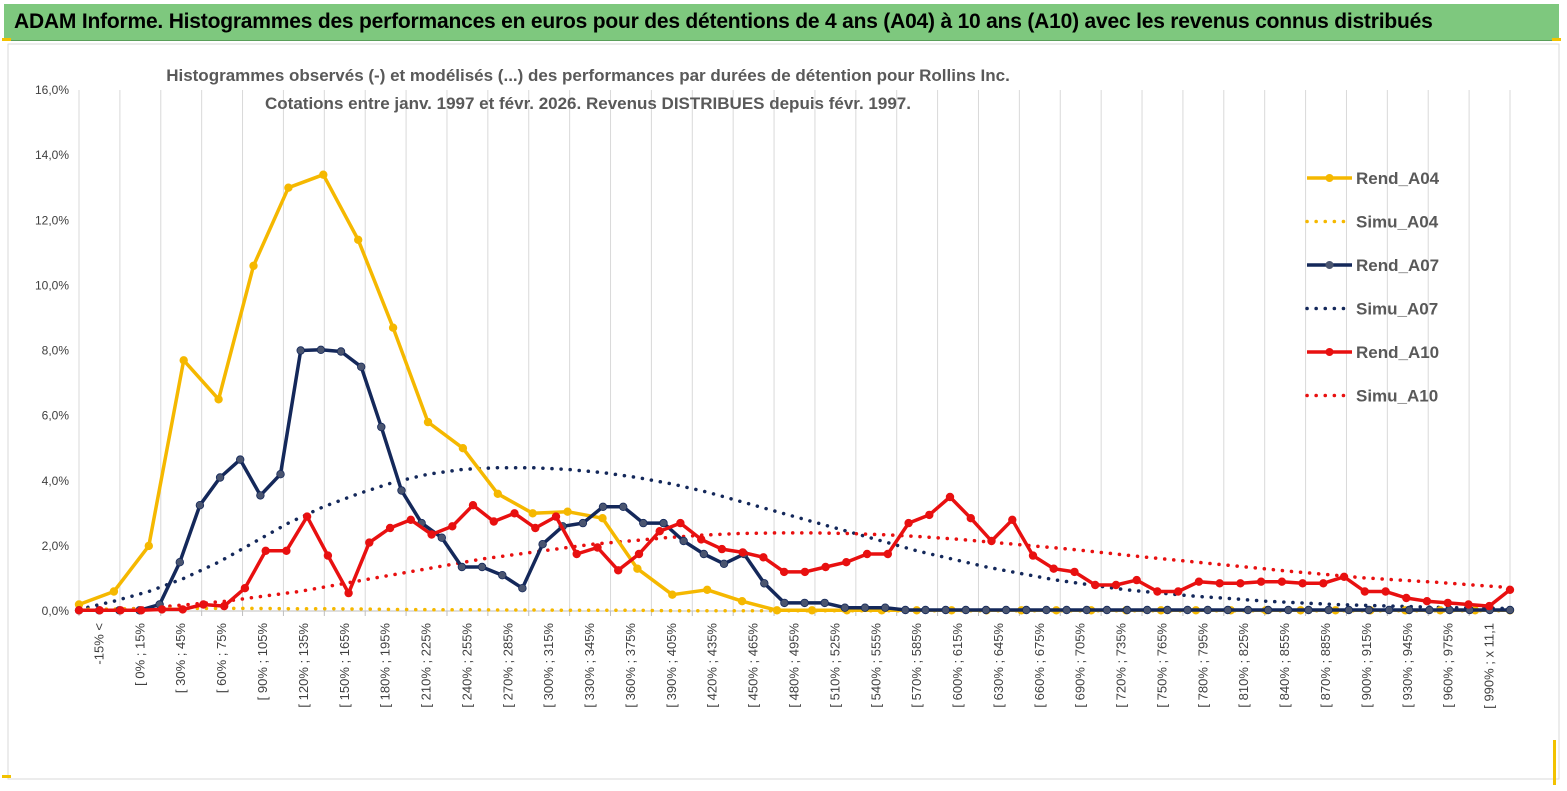 The width and height of the screenshot is (1567, 791). Describe the element at coordinates (507, 665) in the screenshot. I see `x-tick-label: [ 270% ; 285%` at that location.